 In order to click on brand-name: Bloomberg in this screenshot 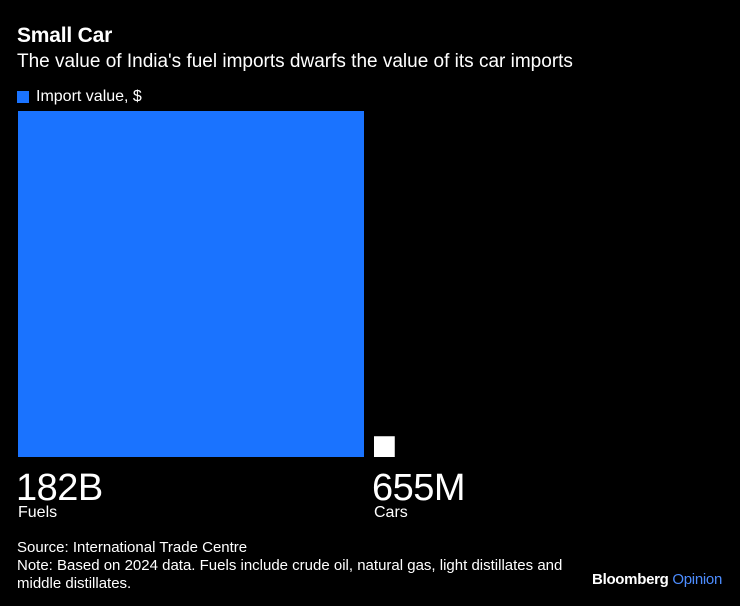, I will do `click(630, 579)`.